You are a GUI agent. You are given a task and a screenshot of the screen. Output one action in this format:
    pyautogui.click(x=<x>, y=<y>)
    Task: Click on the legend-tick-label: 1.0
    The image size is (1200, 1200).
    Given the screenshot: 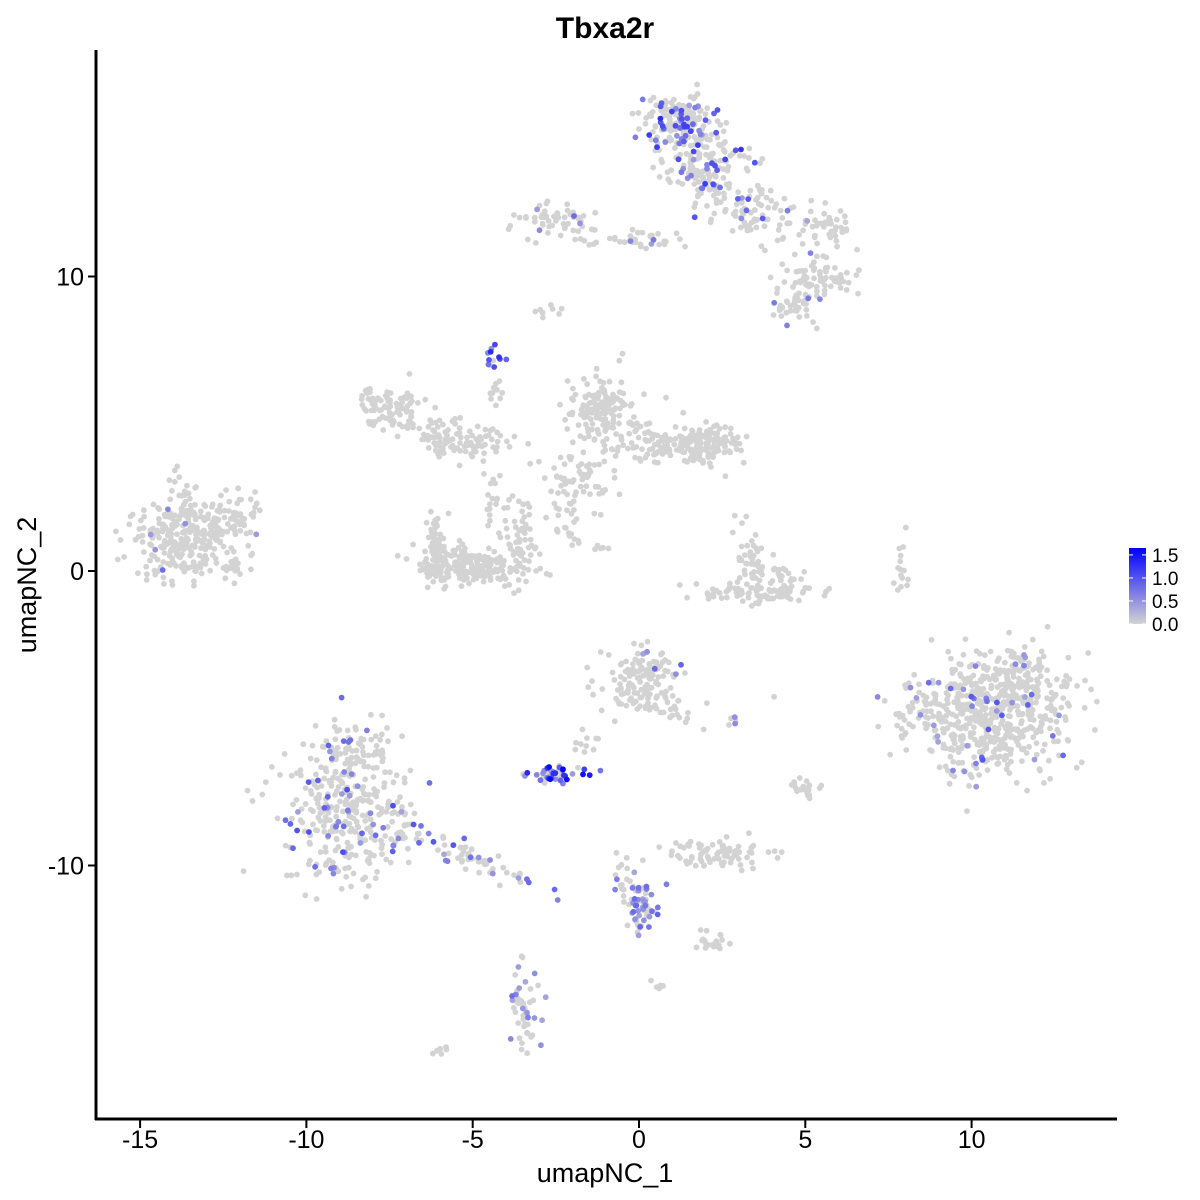 What is the action you would take?
    pyautogui.click(x=1165, y=579)
    